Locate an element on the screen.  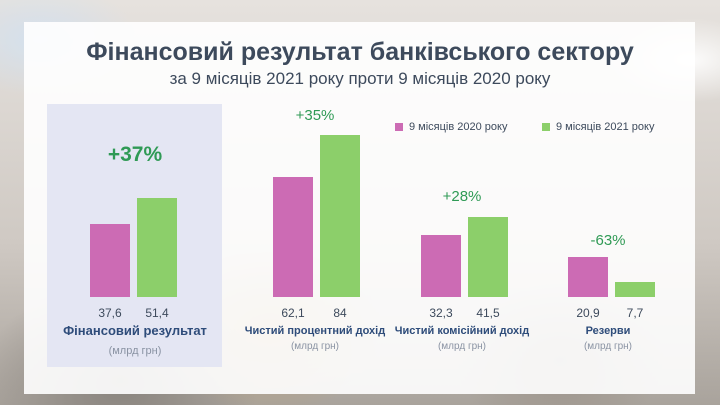
legend-label-2020: 9 місяців 2020 року is located at coordinates (458, 127).